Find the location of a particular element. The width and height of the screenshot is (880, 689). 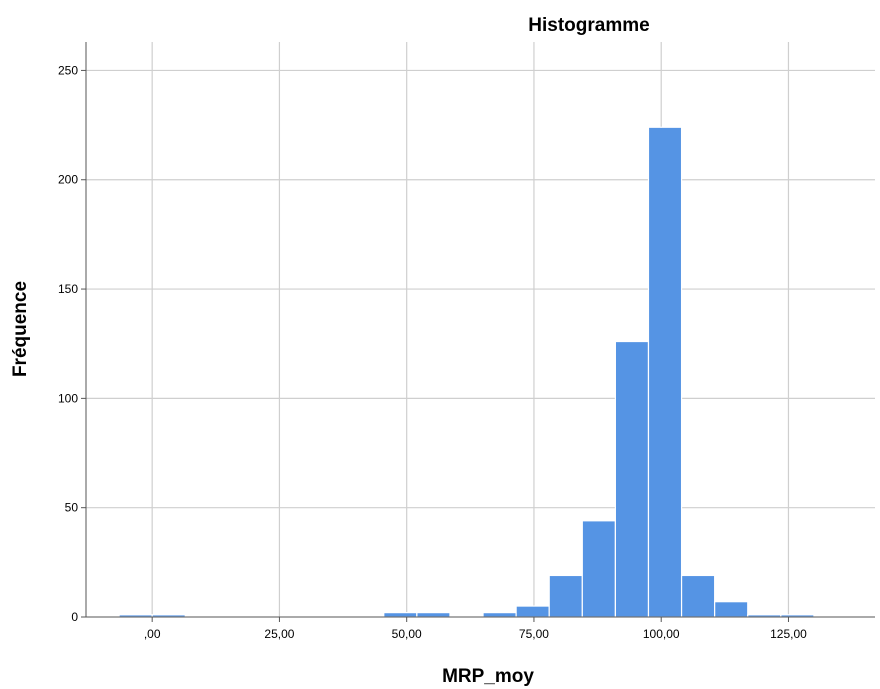

y-tick-labels: 0 50 100 150 200 250 is located at coordinates (72, 343).